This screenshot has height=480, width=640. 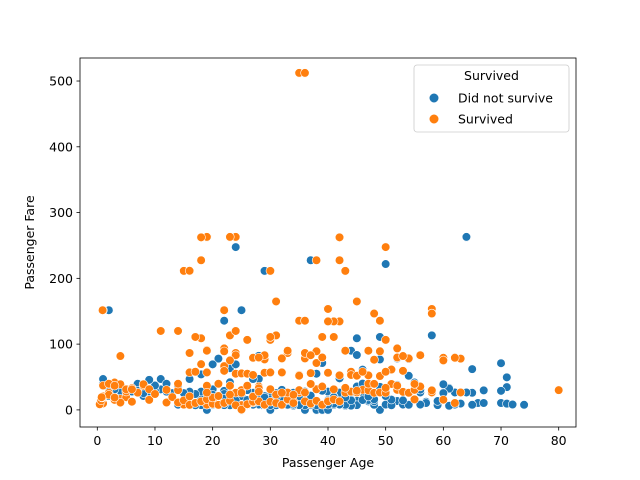 I want to click on y-tick-label: 200, so click(x=61, y=278).